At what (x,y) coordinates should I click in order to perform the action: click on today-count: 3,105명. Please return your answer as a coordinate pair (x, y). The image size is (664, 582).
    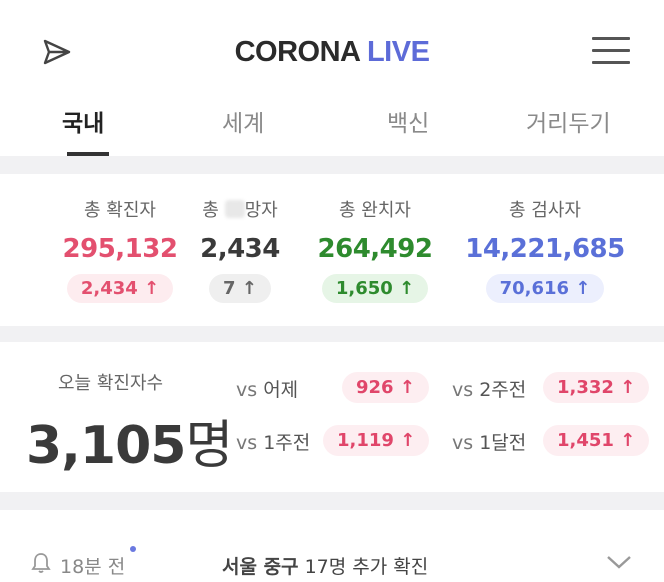
    Looking at the image, I should click on (129, 440).